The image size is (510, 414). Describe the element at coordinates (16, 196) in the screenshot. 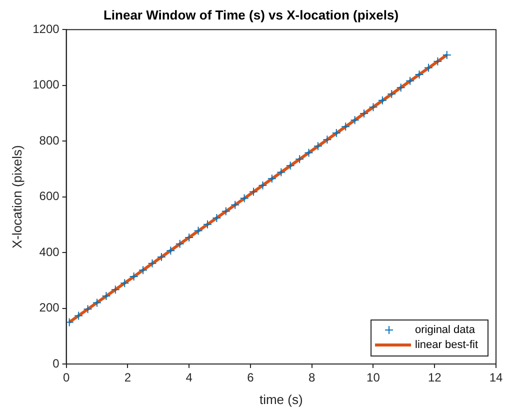

I see `y-axis-title: X-location (pixels)` at that location.